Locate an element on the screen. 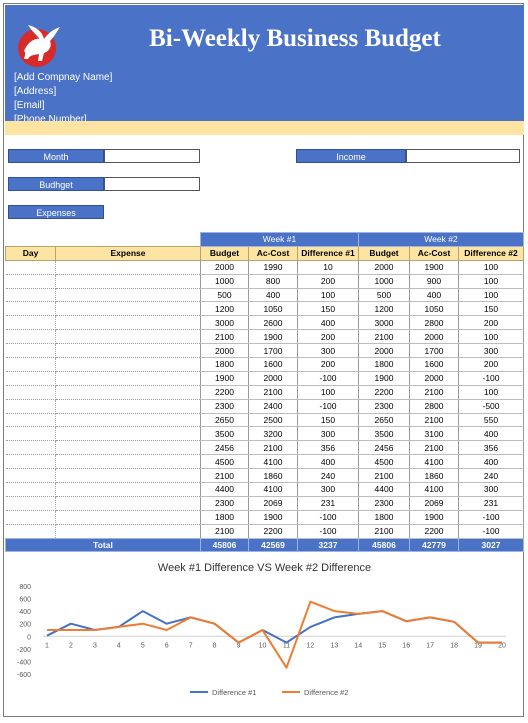  accost-2-cell: 3100 is located at coordinates (434, 434).